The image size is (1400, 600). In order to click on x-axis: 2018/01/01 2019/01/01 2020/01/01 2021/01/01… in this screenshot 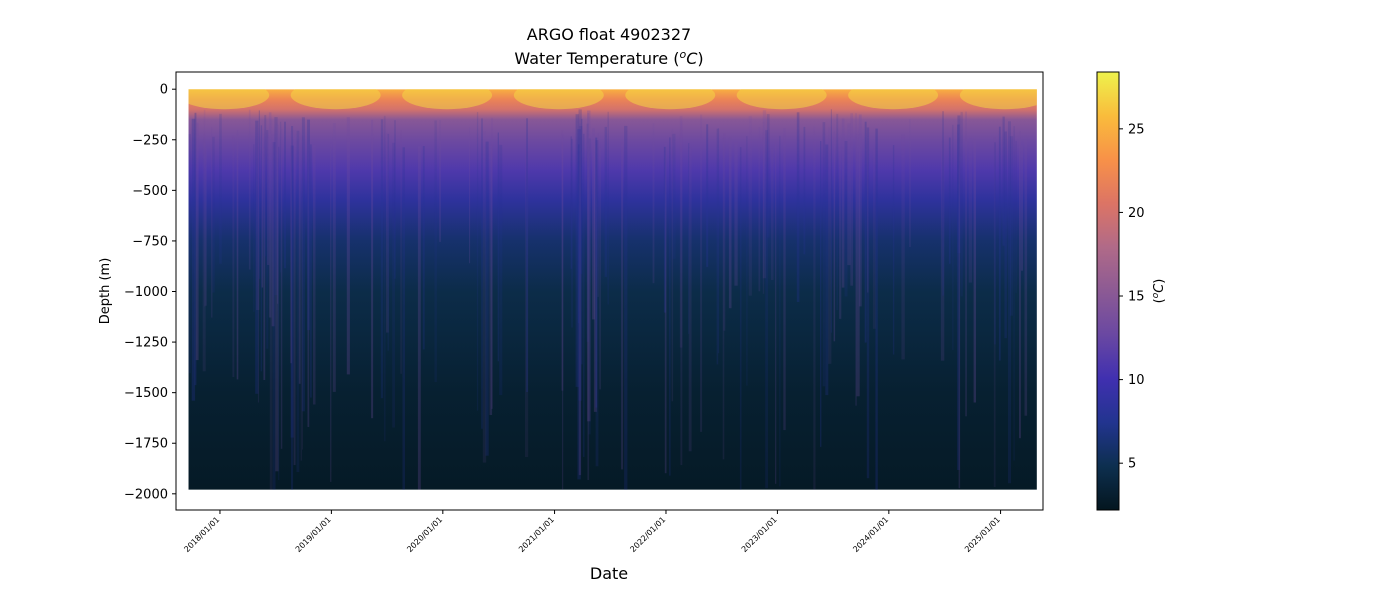, I will do `click(592, 532)`.